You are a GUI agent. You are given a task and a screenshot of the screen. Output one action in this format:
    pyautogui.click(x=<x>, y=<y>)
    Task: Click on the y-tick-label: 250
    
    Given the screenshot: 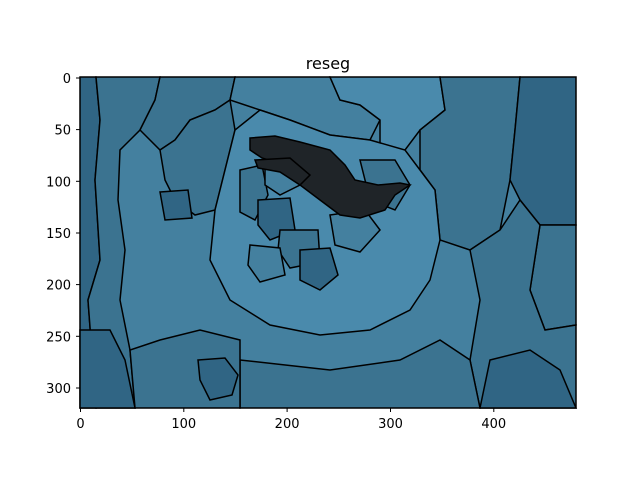 What is the action you would take?
    pyautogui.click(x=58, y=337)
    